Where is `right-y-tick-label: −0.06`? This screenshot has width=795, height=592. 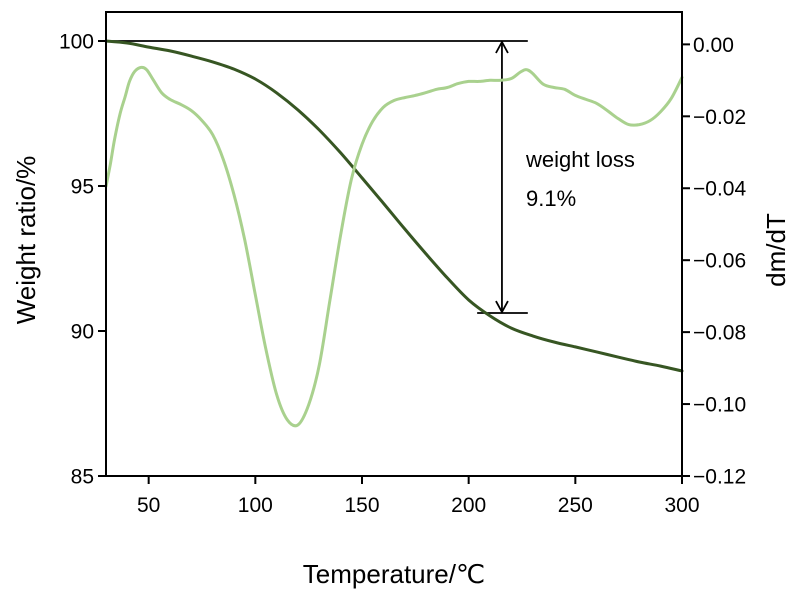
right-y-tick-label: −0.06 is located at coordinates (719, 261).